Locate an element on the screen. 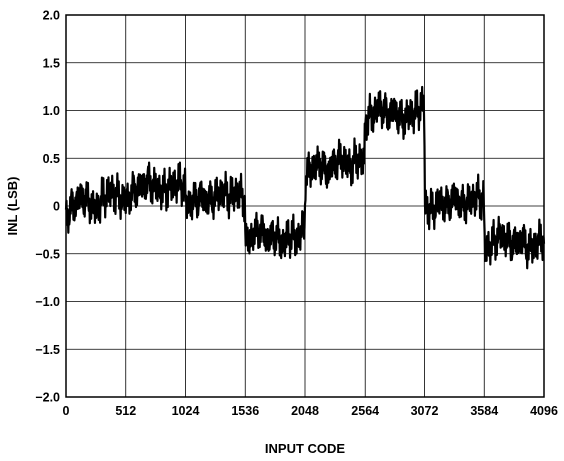 The width and height of the screenshot is (564, 461). y-tick-label: 1.5 is located at coordinates (51, 63).